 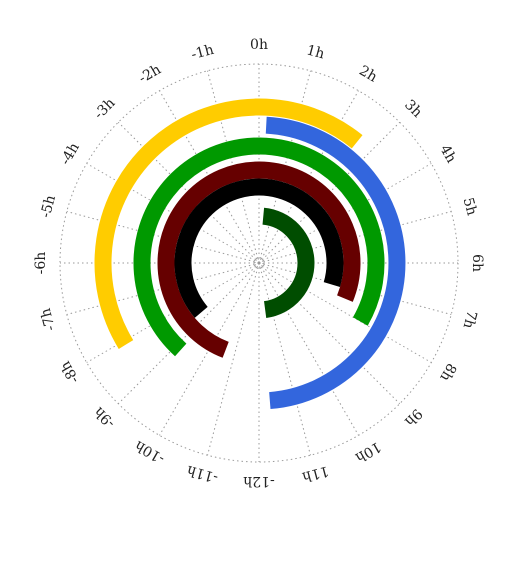 I want to click on angular-tick-label: -6h, so click(x=41, y=263).